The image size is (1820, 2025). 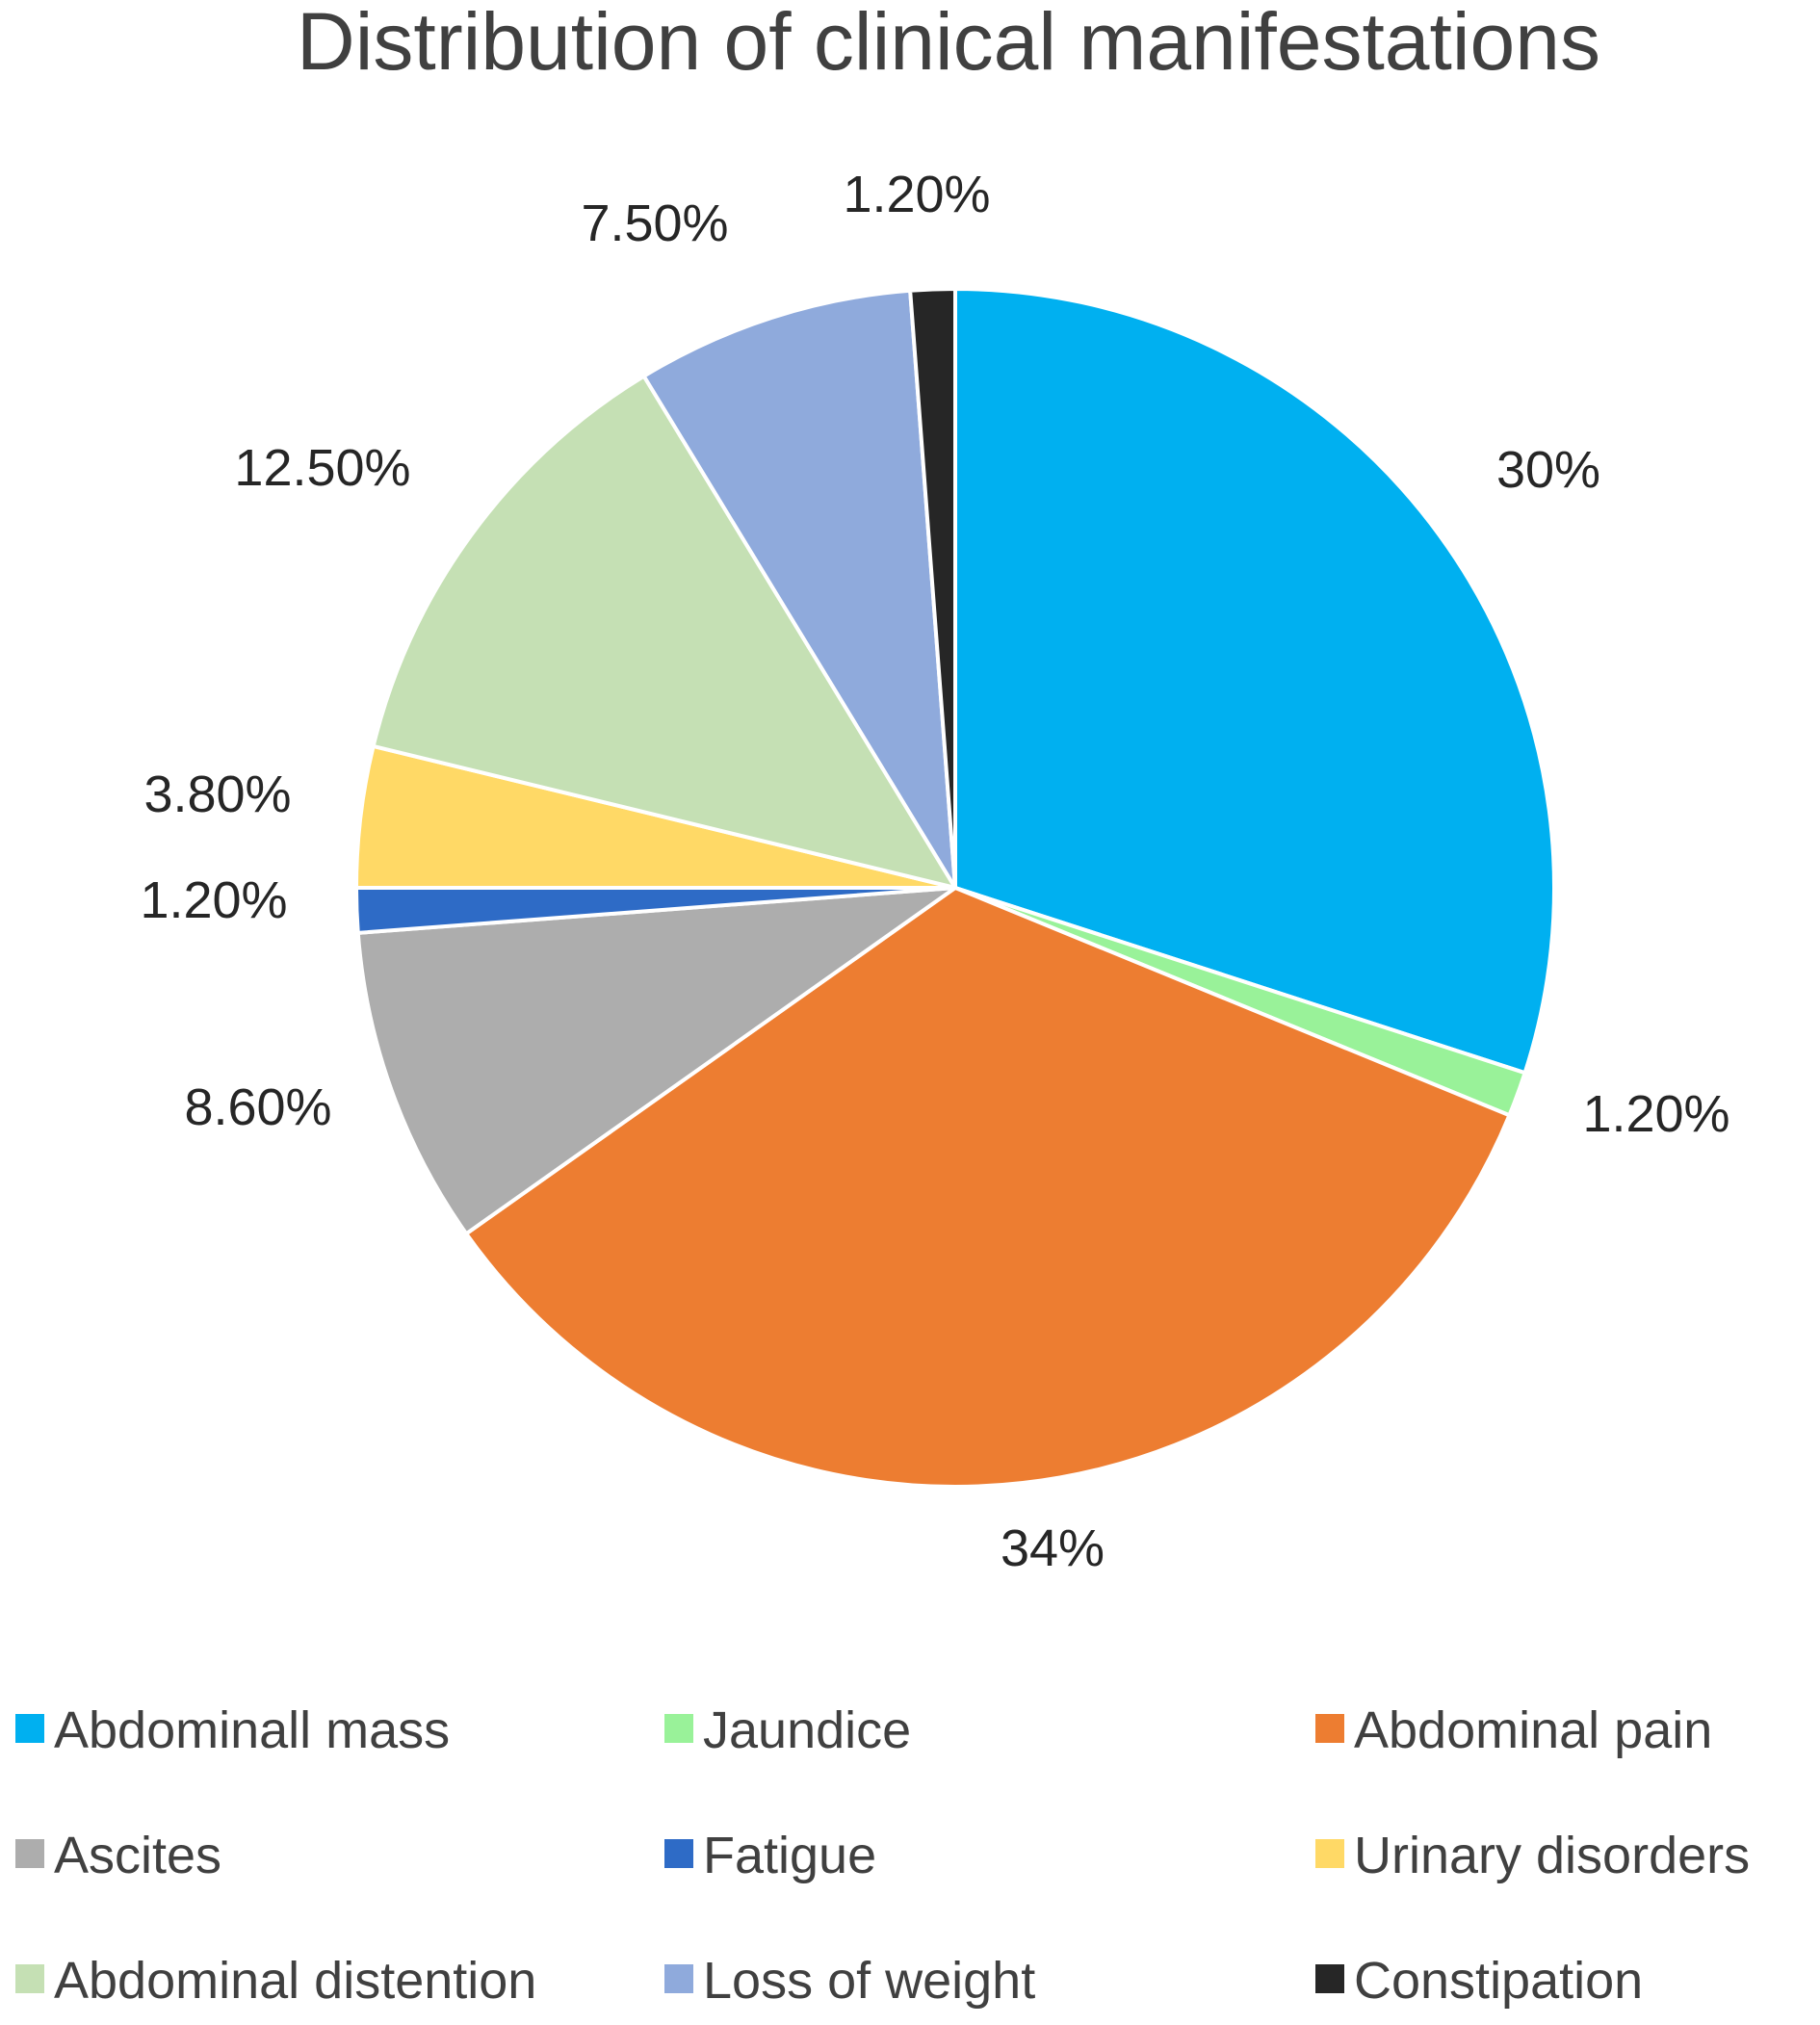 I want to click on data-label-abdominal-distention: 12.50%, so click(x=322, y=468).